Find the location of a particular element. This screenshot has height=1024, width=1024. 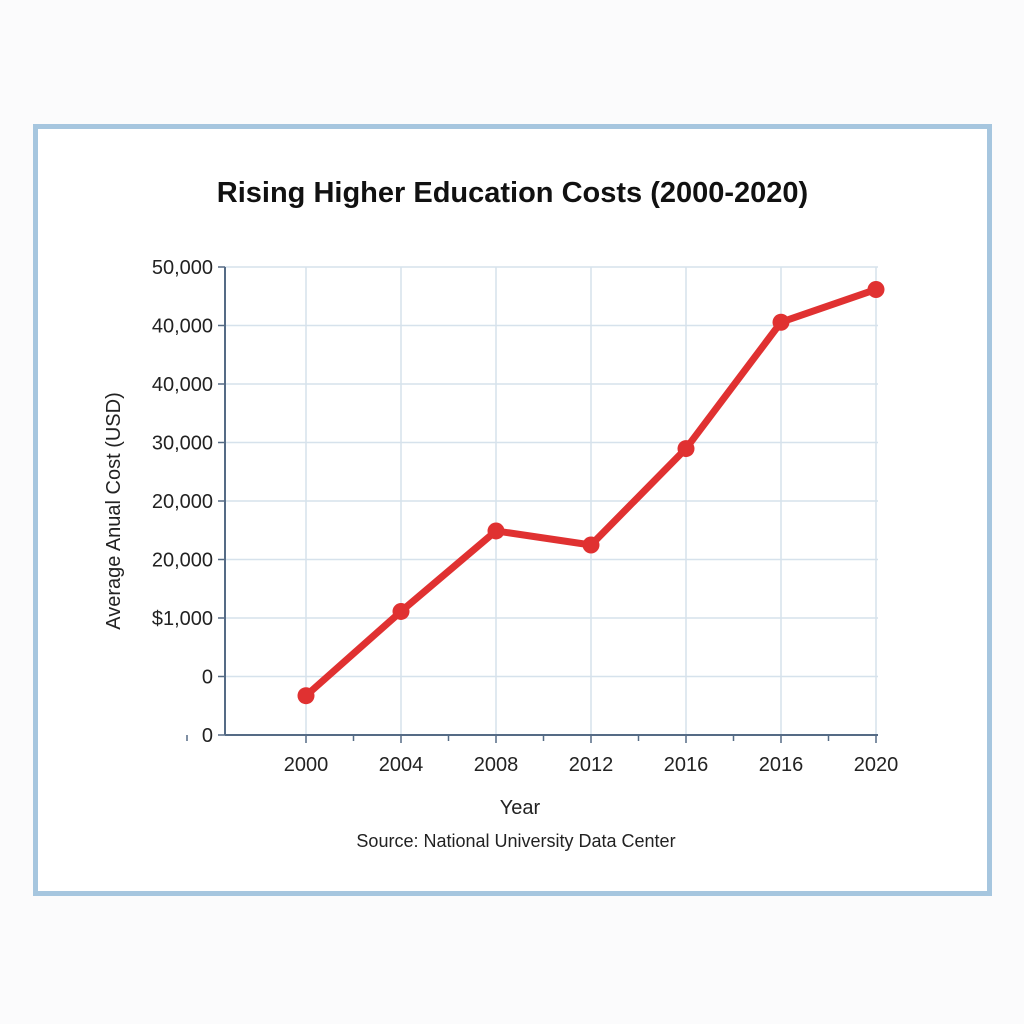

x-tick-labels: 2000 2004 2008 2012 2016 2016 2020 is located at coordinates (591, 765).